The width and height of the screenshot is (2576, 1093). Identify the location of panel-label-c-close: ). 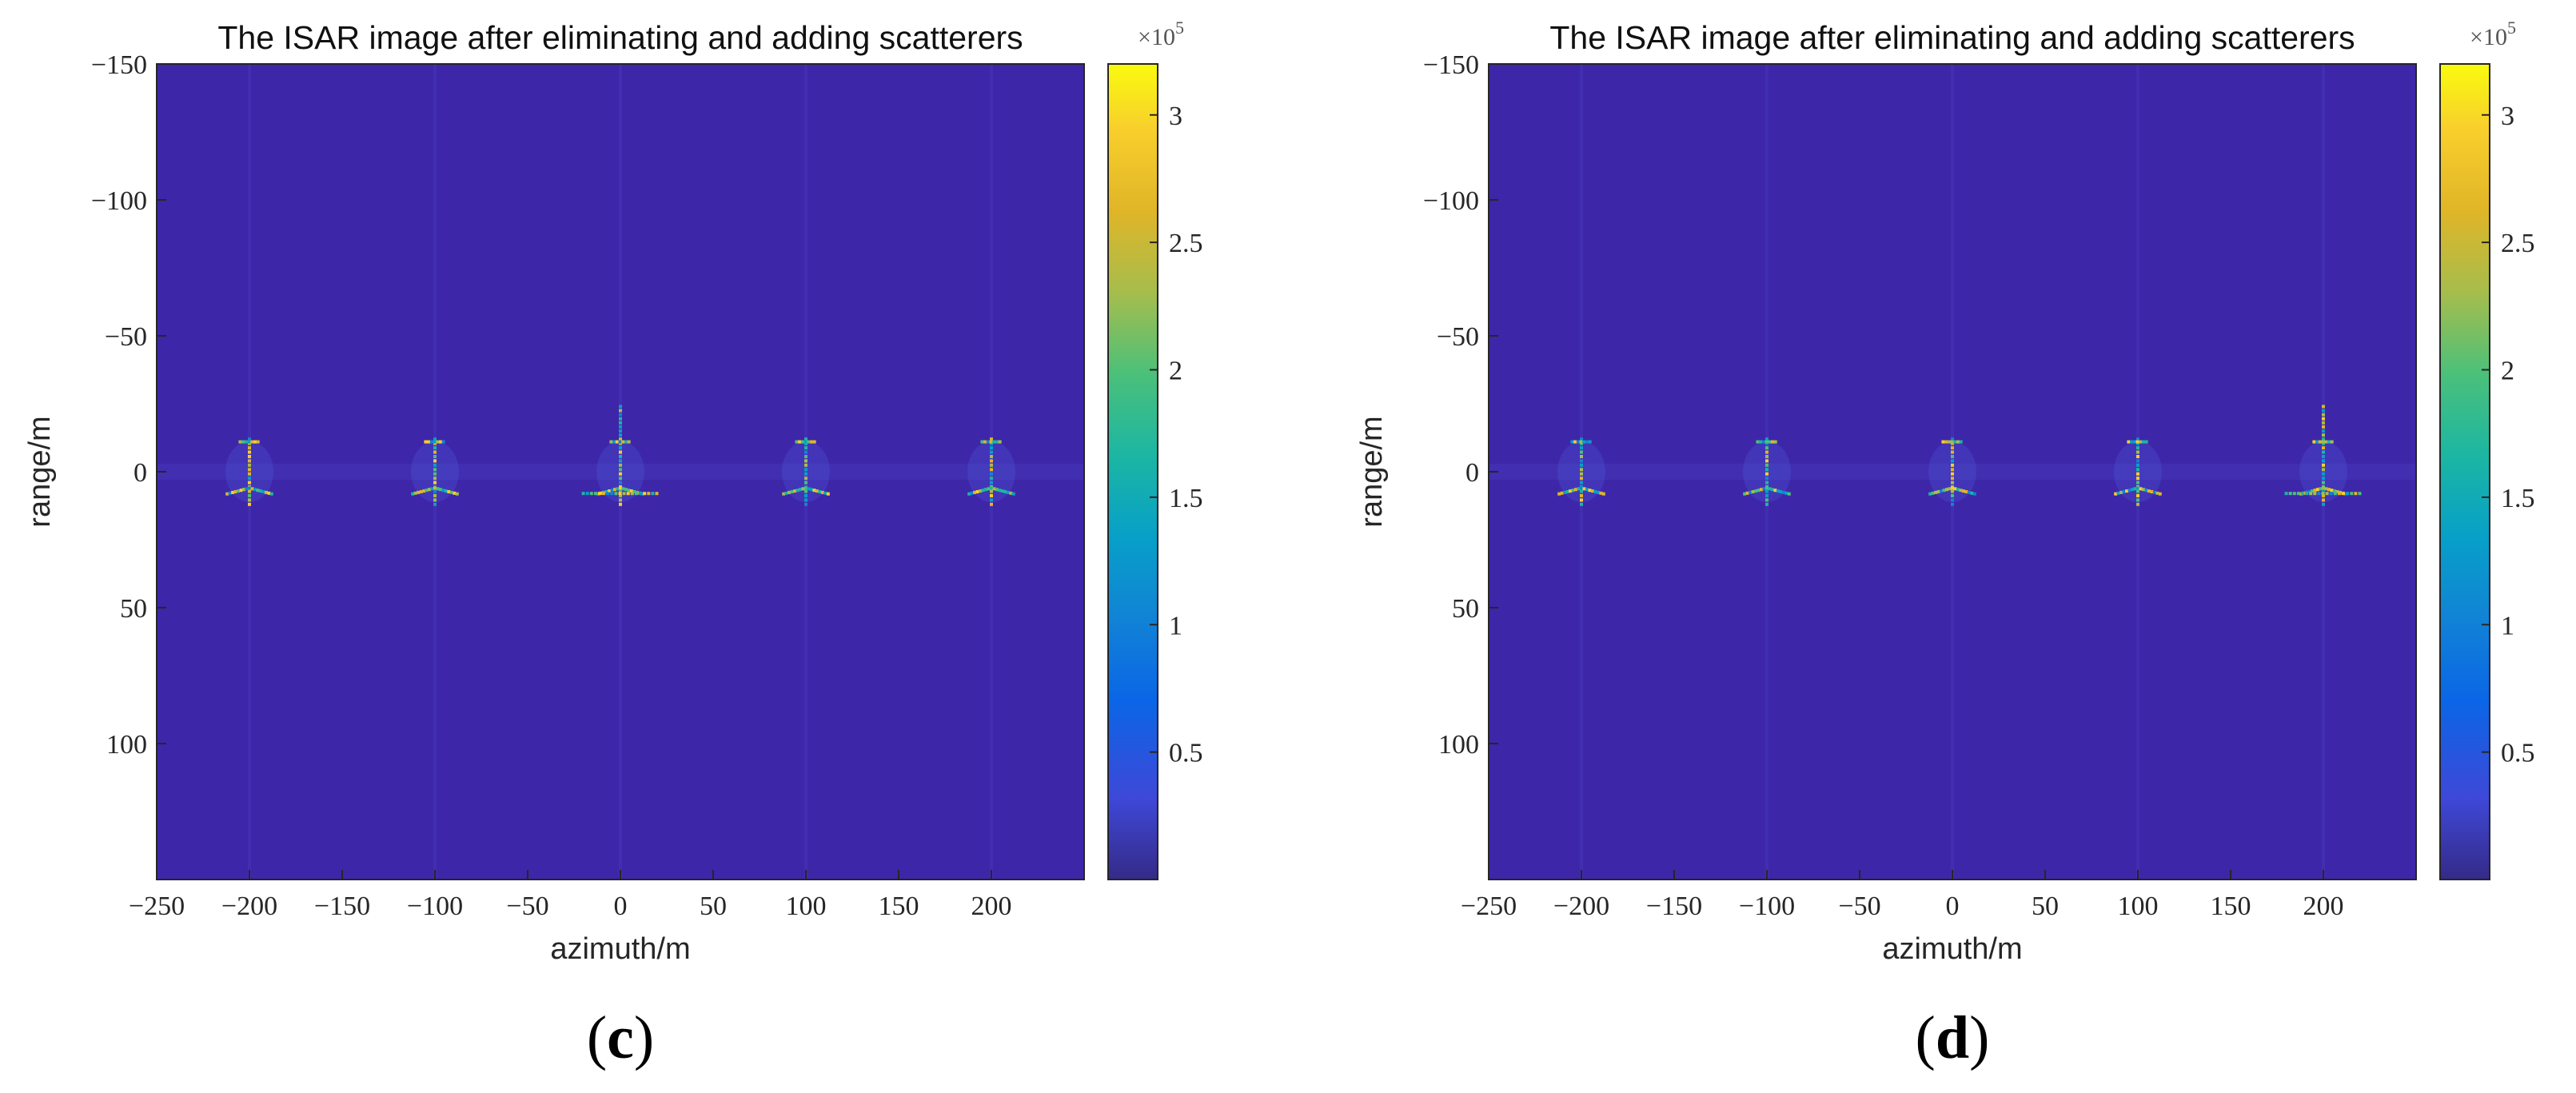
(644, 1037).